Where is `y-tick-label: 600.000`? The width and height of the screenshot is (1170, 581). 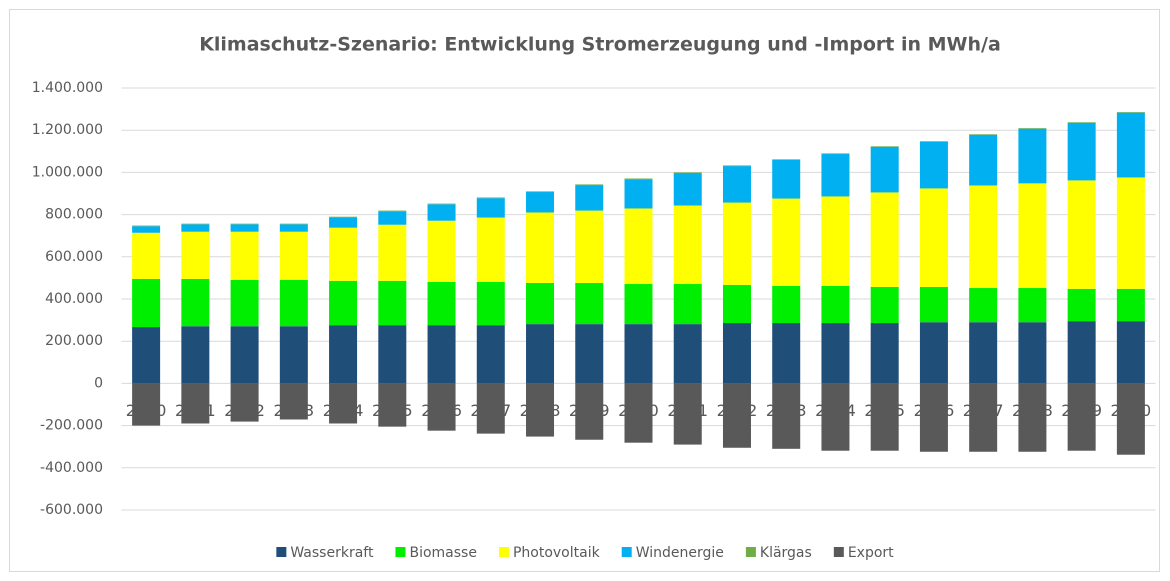
y-tick-label: 600.000 is located at coordinates (74, 257).